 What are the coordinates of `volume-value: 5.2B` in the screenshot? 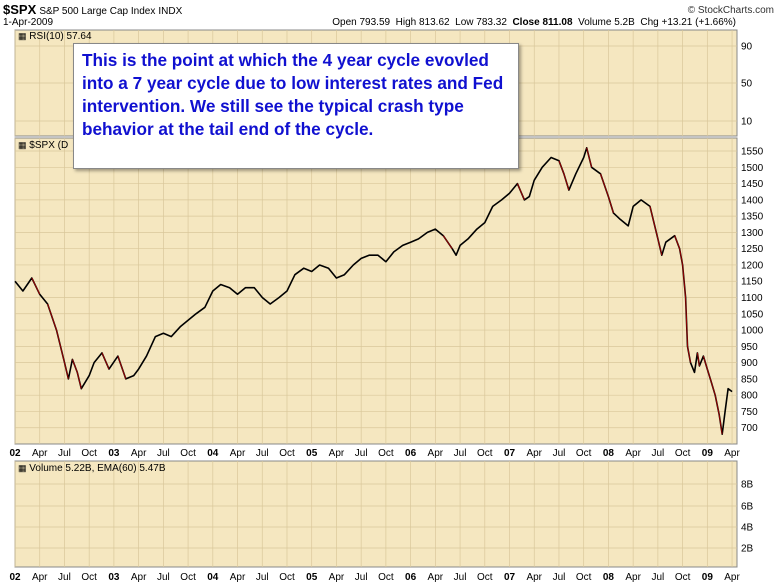 It's located at (624, 22).